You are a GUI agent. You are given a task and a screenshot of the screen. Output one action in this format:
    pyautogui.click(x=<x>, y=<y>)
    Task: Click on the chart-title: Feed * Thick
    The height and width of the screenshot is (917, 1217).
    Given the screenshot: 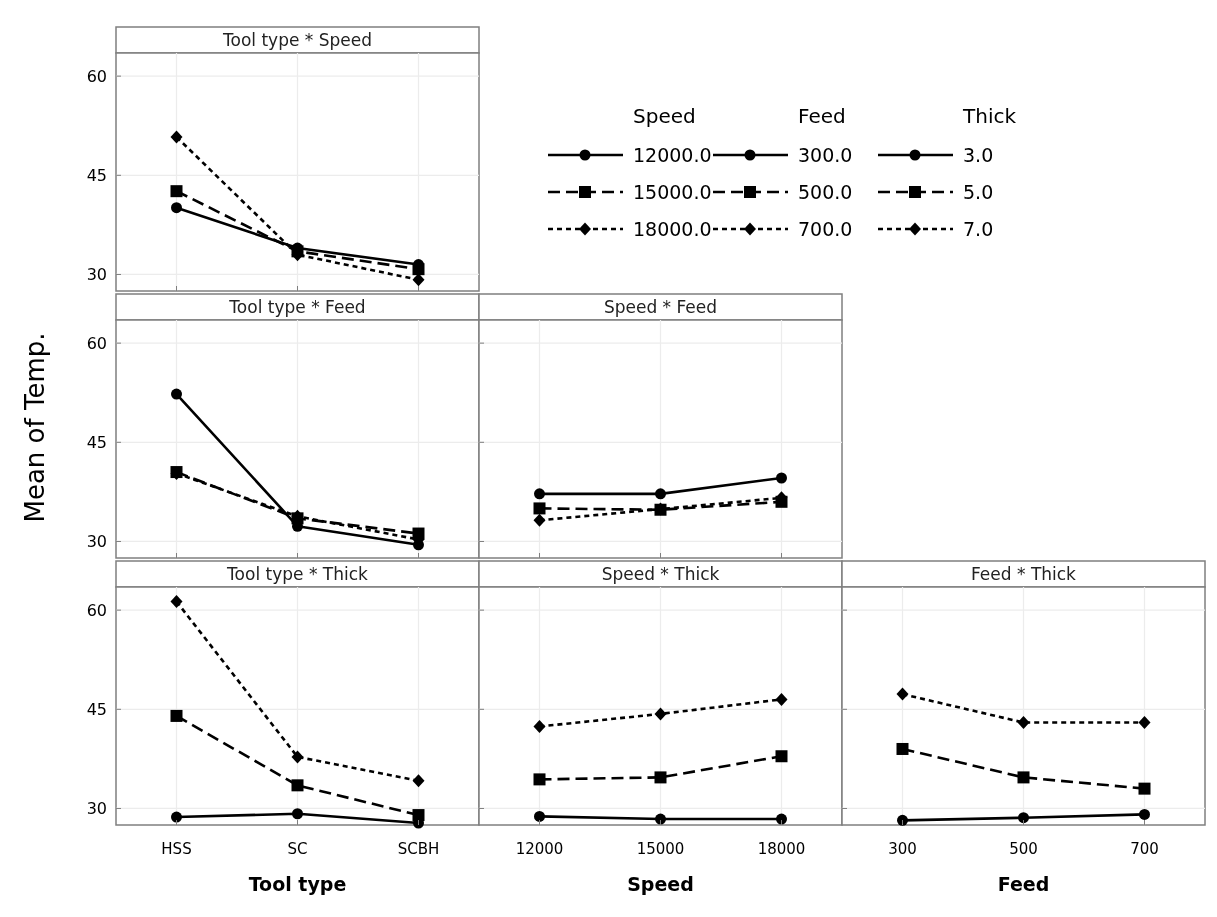 What is the action you would take?
    pyautogui.click(x=1024, y=574)
    